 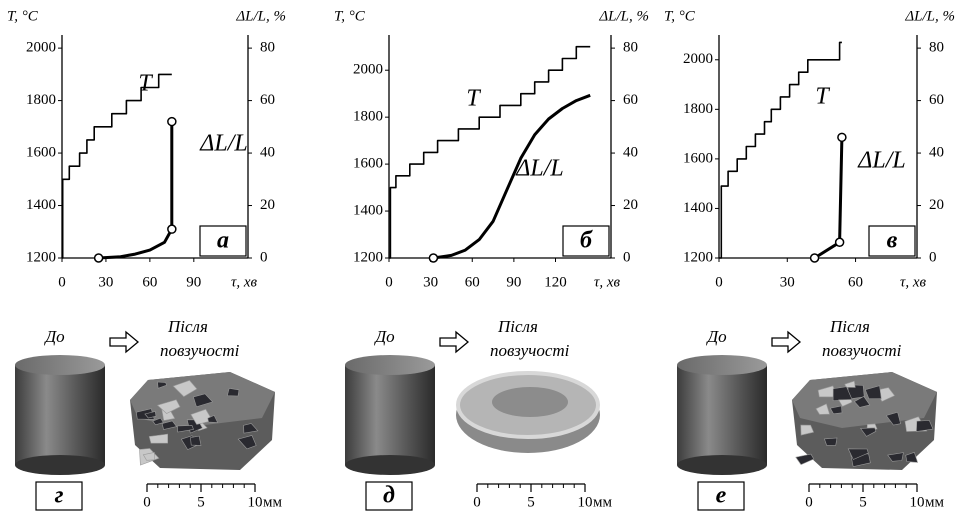 I want to click on x-tick-label: 120, so click(x=555, y=282).